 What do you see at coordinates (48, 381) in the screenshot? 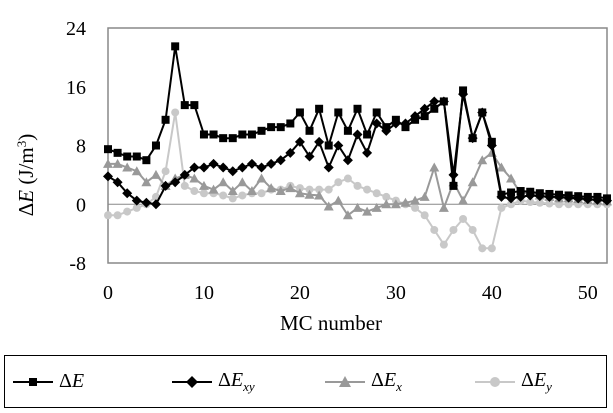
I see `legend-item-delta-e: ΔE` at bounding box center [48, 381].